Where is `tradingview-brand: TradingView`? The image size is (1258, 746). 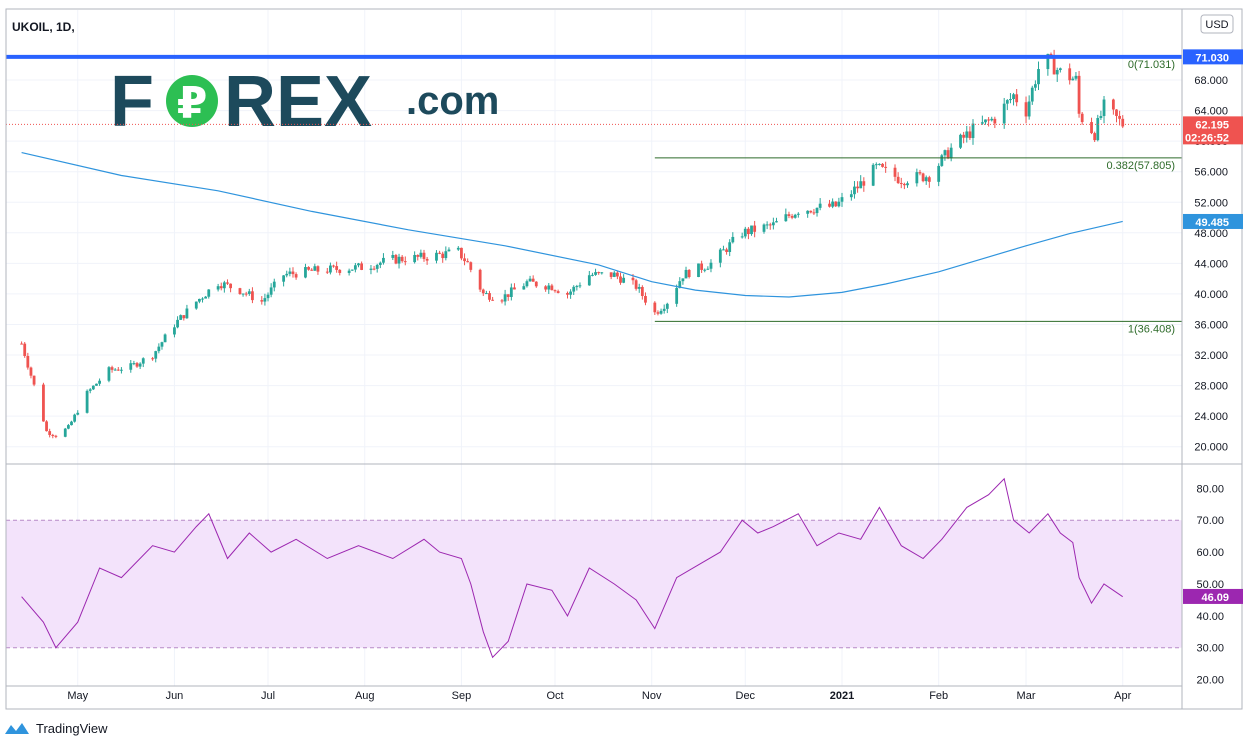 tradingview-brand: TradingView is located at coordinates (56, 728).